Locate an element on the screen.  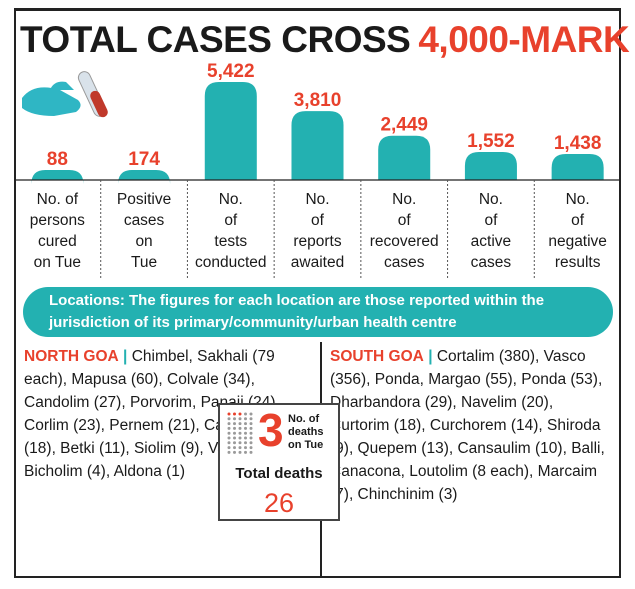
bar-value-label: 174 is located at coordinates (144, 159).